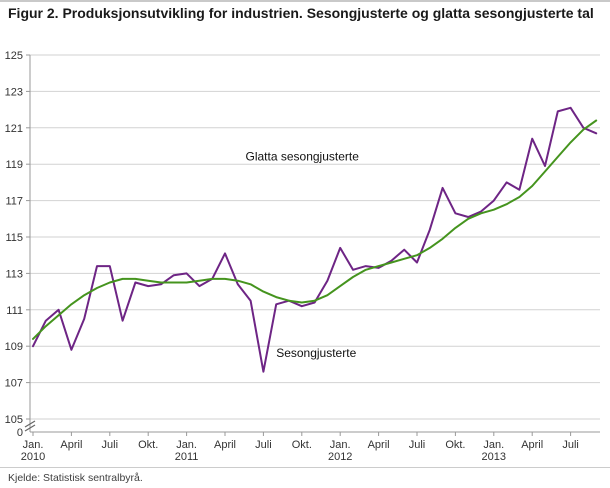 The image size is (610, 488). I want to click on y-tick-label: 117, so click(14, 202).